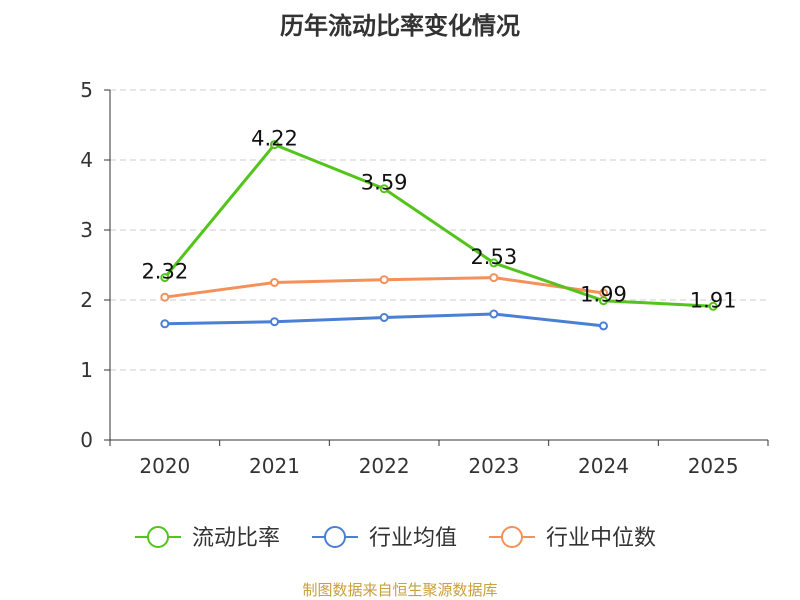  I want to click on x-tick-label: 2022, so click(384, 466).